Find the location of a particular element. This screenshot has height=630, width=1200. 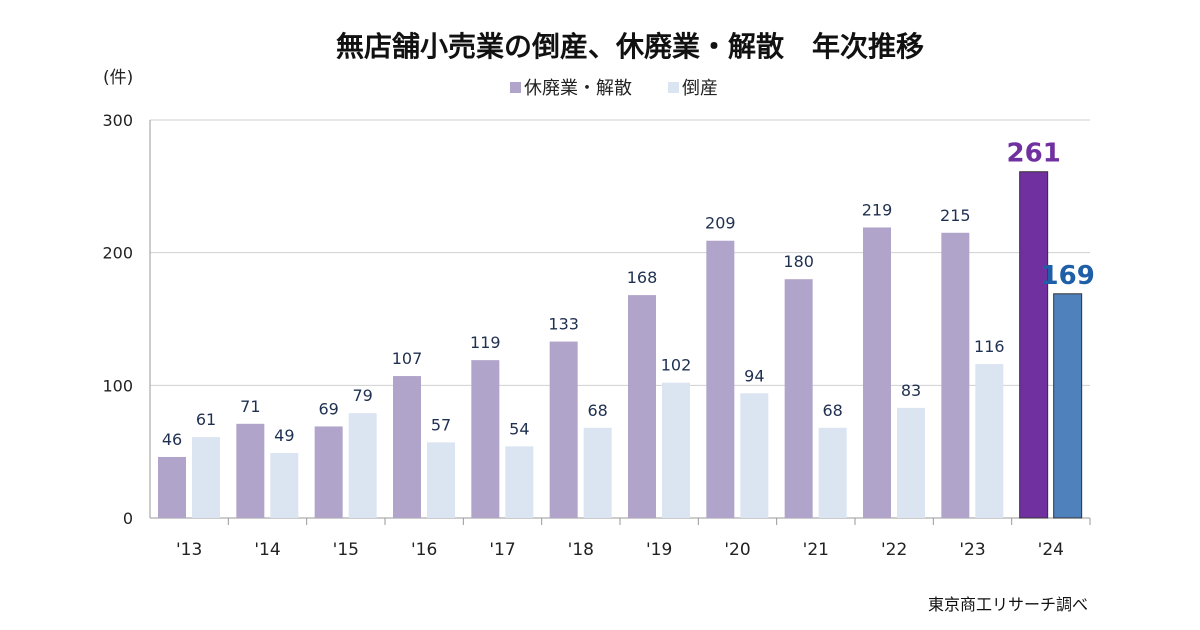

data-label: 107 is located at coordinates (407, 358).